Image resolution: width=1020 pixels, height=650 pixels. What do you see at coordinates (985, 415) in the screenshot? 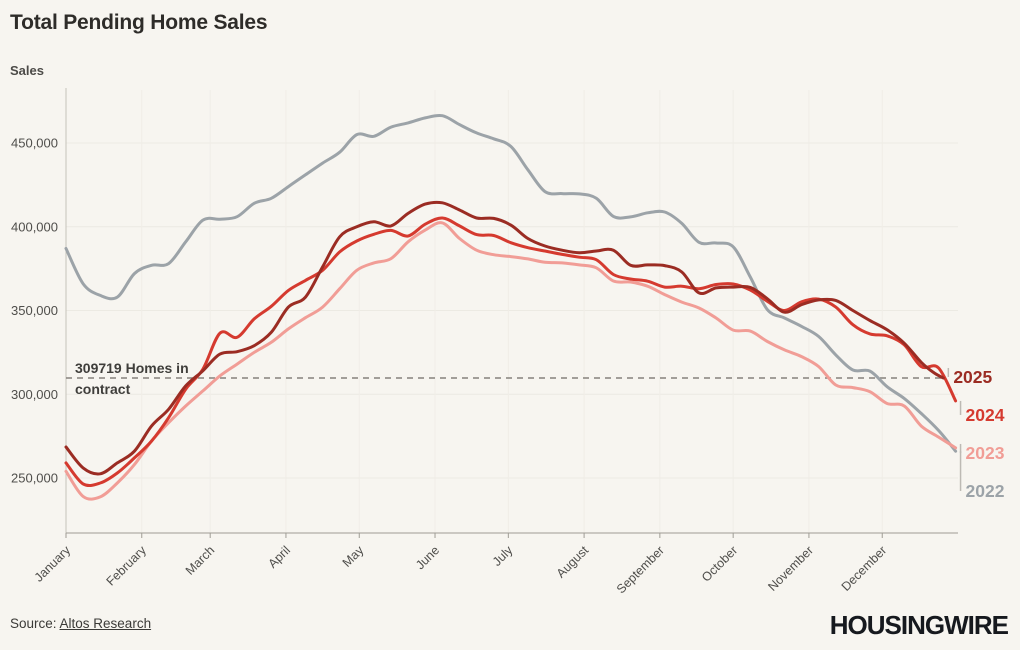
I see `year-label-2024: 2024` at bounding box center [985, 415].